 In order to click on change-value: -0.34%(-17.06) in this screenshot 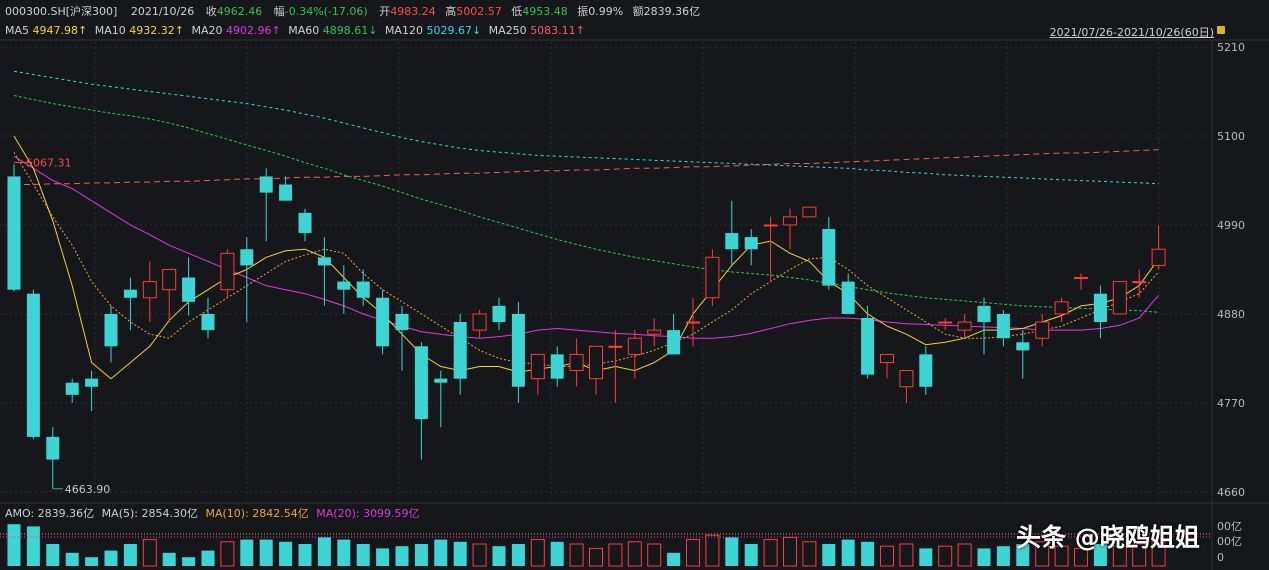, I will do `click(326, 11)`.